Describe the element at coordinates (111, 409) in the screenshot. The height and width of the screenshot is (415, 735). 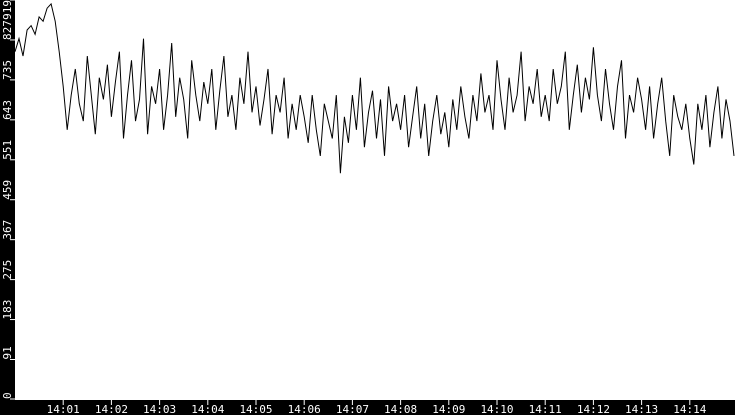
I see `x-tick-label: 14:02` at that location.